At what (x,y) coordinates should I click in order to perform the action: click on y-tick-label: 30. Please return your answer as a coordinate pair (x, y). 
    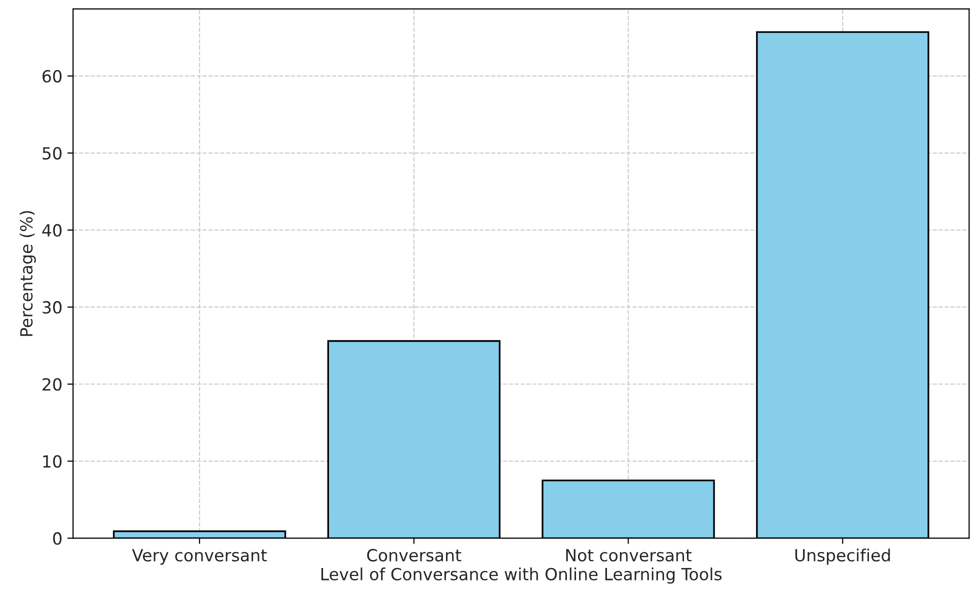
    Looking at the image, I should click on (52, 307).